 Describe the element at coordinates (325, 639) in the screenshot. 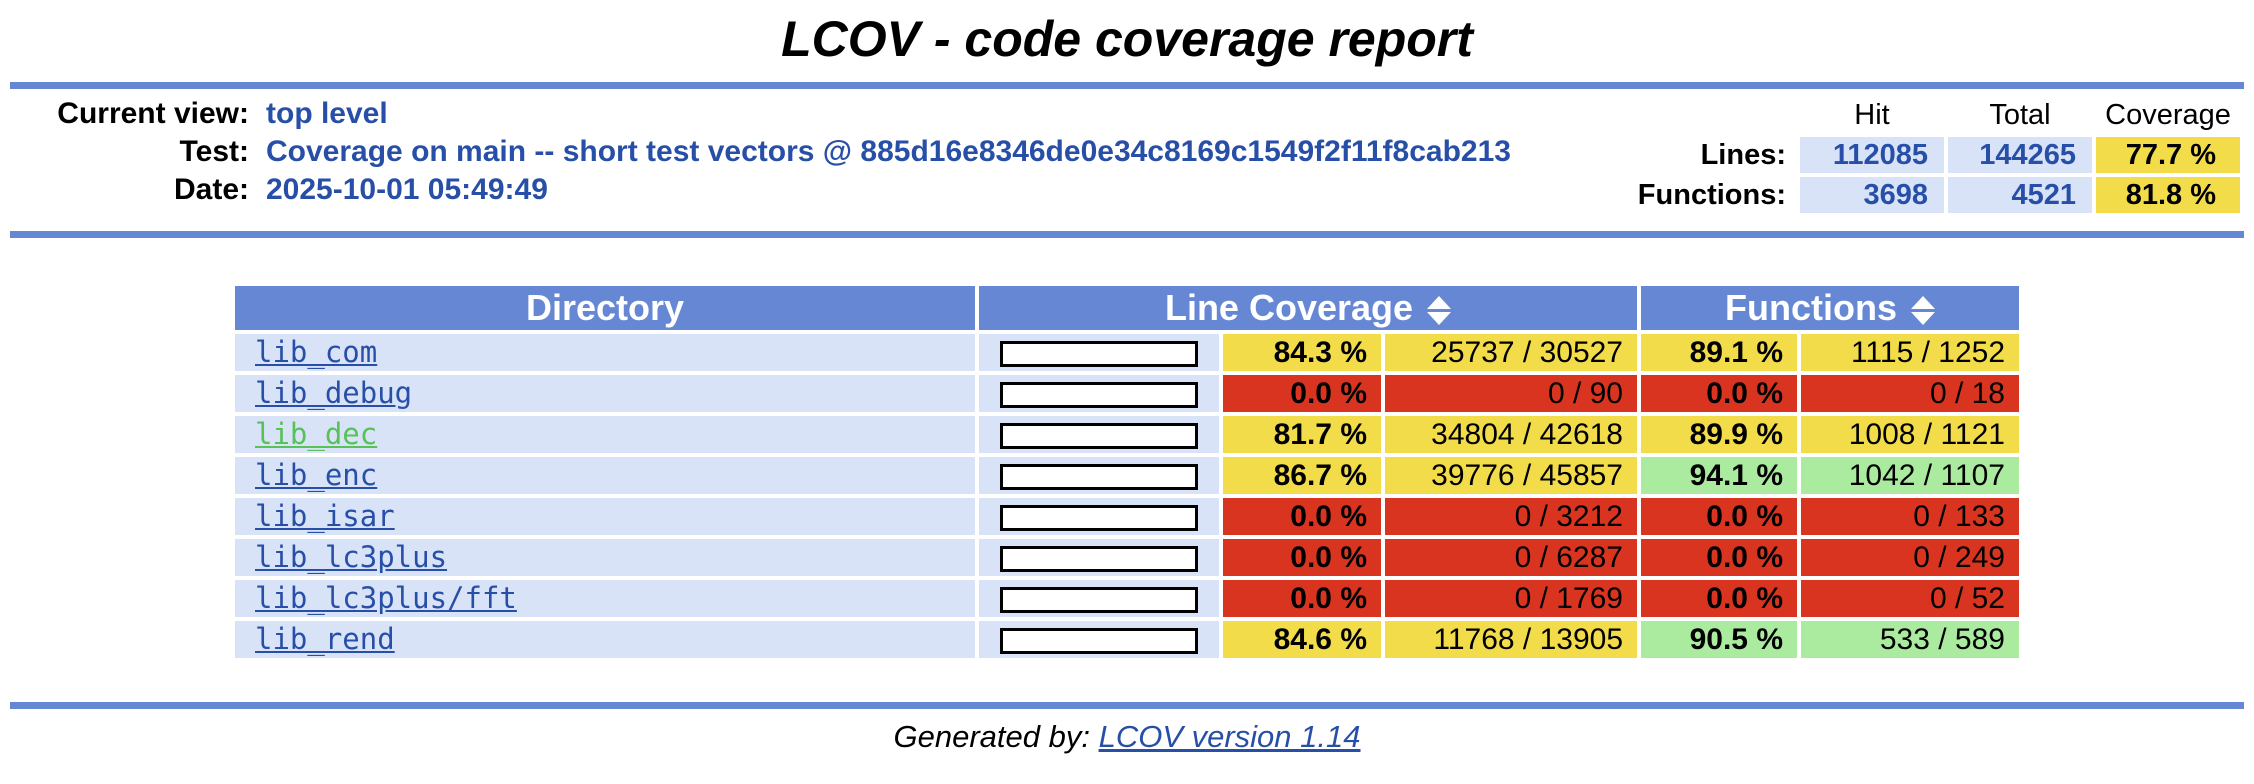

I see `directory-link: lib_rend` at that location.